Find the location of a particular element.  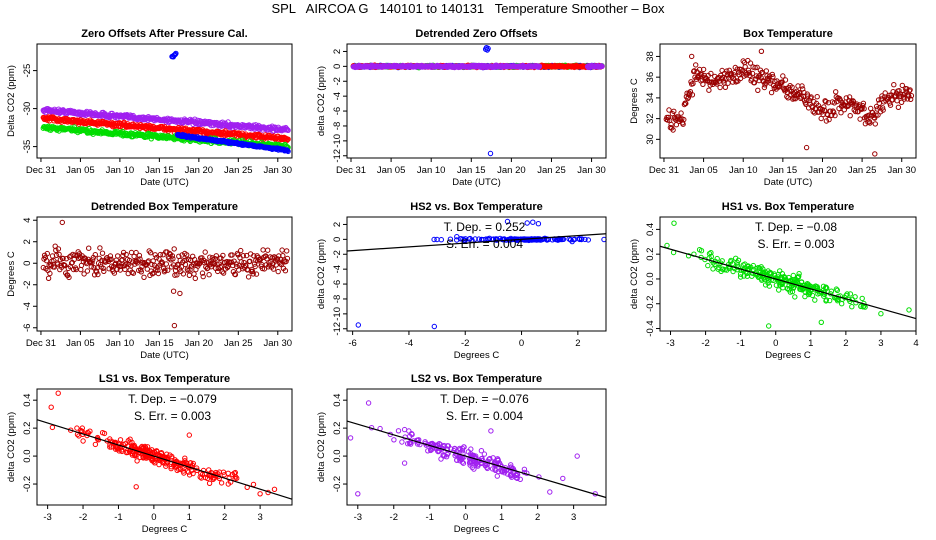

x-tick-label: Jan 15 is located at coordinates (159, 170).